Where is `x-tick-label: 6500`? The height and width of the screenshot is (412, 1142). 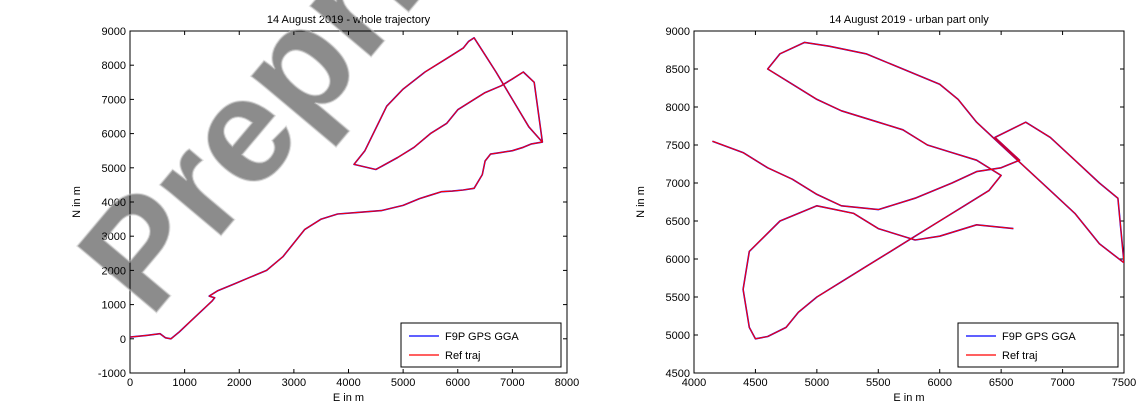 x-tick-label: 6500 is located at coordinates (1001, 383).